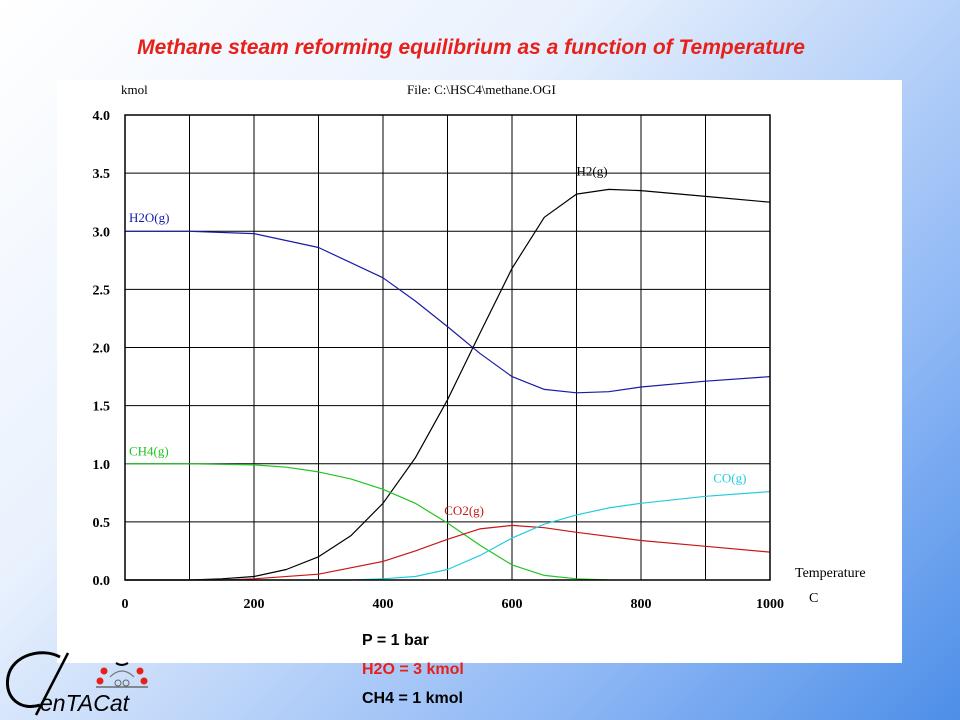 This screenshot has width=960, height=720. Describe the element at coordinates (102, 465) in the screenshot. I see `y-tick-label: 1.0` at that location.